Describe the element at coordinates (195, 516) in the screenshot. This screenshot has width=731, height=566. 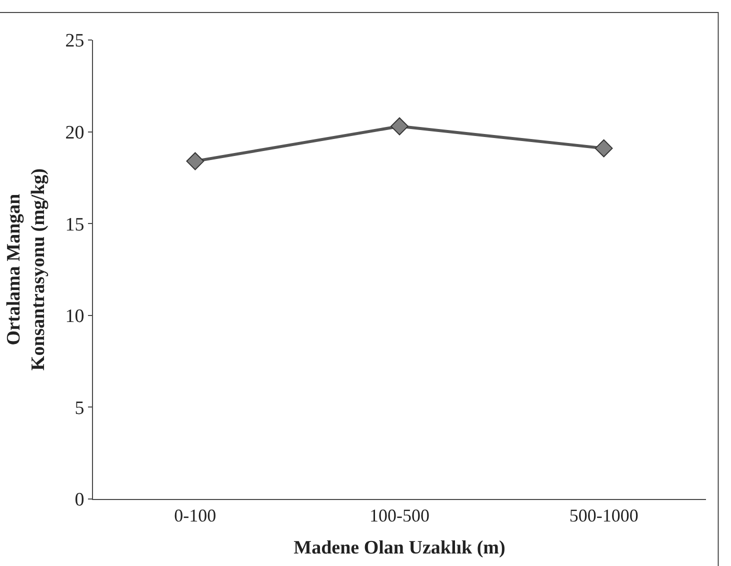
I see `x-tick-label: 0-100` at that location.